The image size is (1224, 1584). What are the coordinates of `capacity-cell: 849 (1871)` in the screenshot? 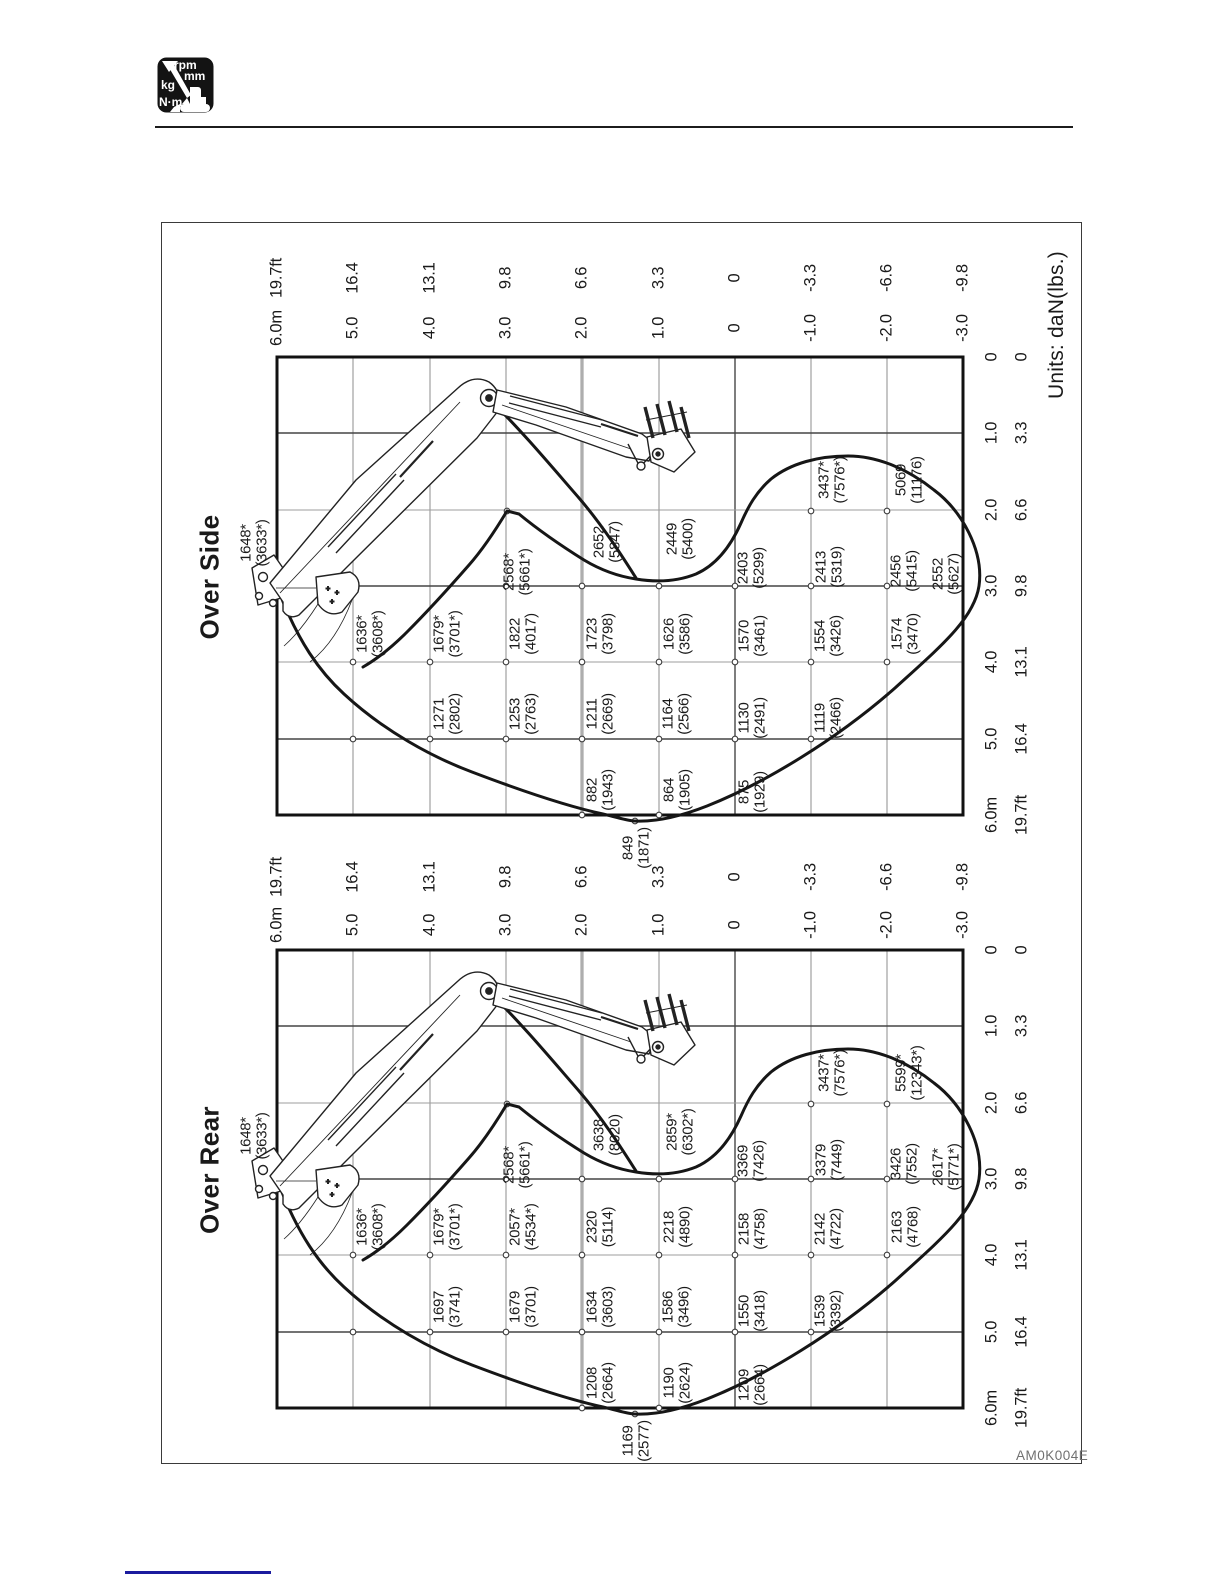 It's located at (635, 848).